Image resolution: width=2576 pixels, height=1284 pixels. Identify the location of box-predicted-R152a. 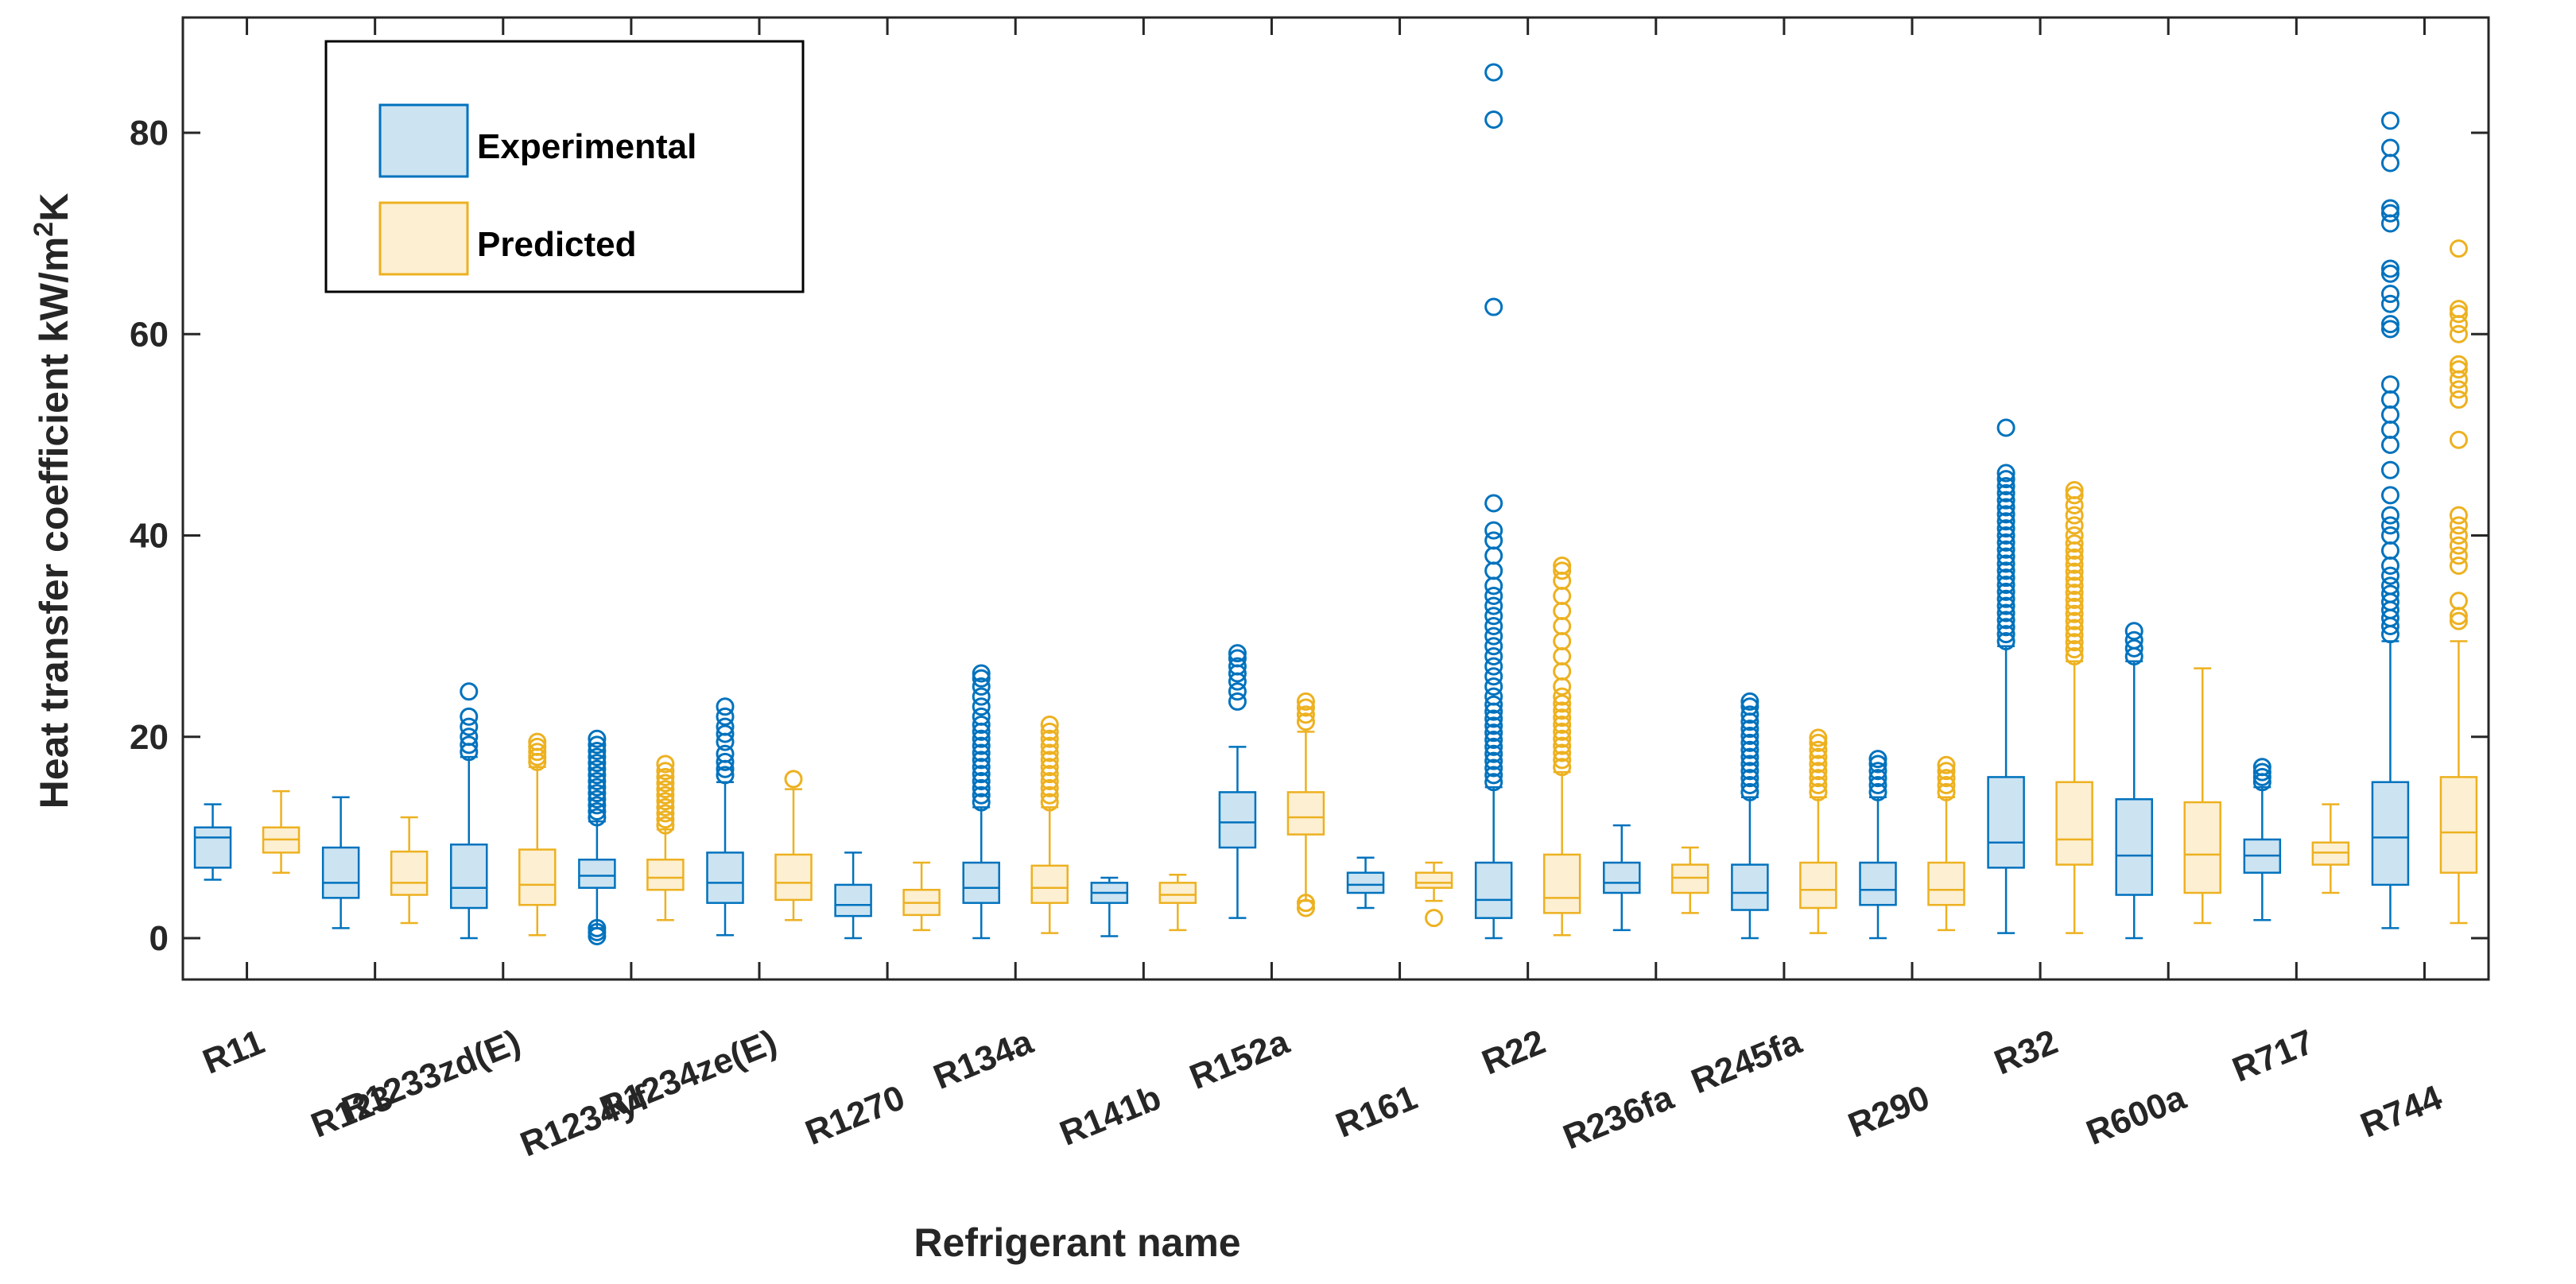
(1305, 804).